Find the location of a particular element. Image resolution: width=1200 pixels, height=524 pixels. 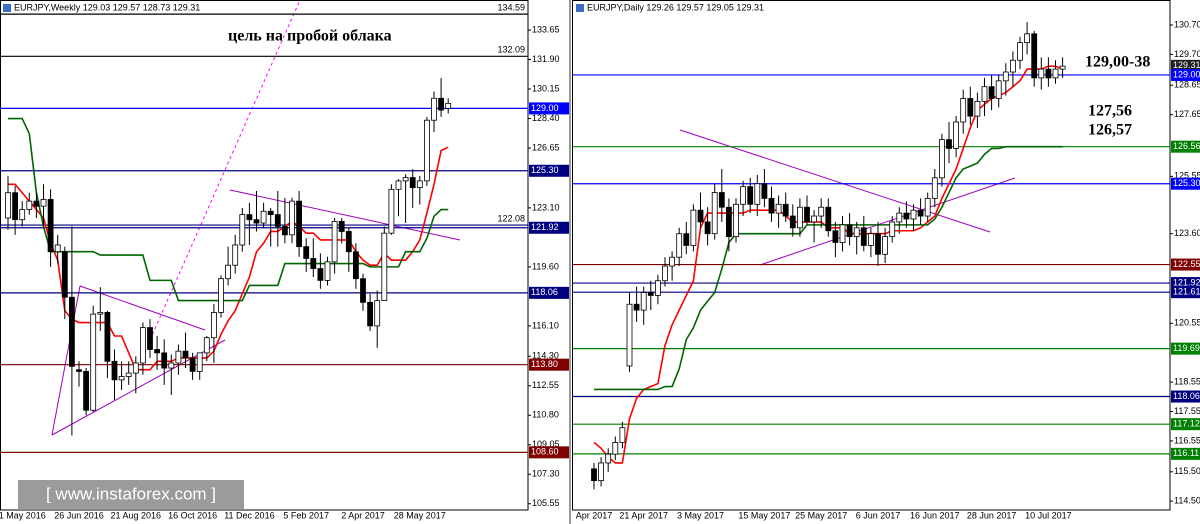

level-label: 125.30 is located at coordinates (1186, 183).